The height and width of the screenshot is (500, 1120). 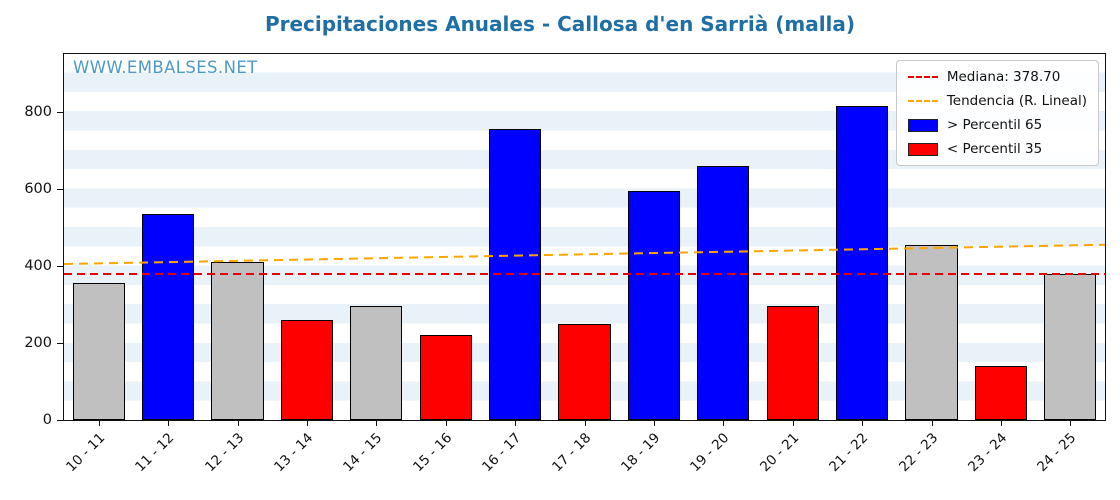 I want to click on x-tick-label: 24 - 25, so click(x=1057, y=453).